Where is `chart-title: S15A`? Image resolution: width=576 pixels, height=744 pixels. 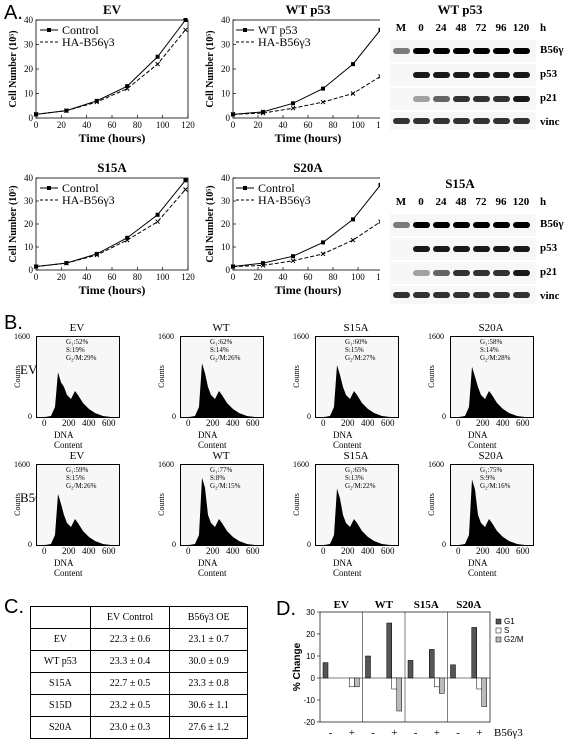
chart-title: S15A is located at coordinates (112, 167).